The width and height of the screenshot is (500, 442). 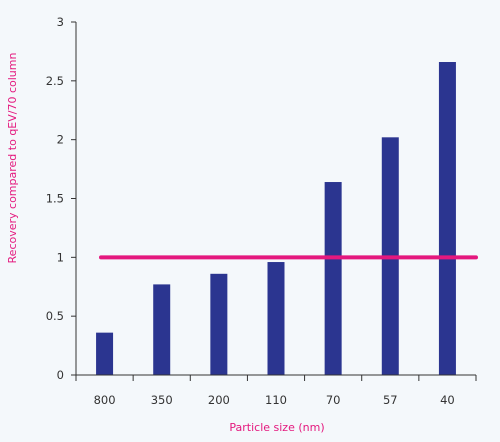 I want to click on x-tick-label: 350, so click(x=162, y=400).